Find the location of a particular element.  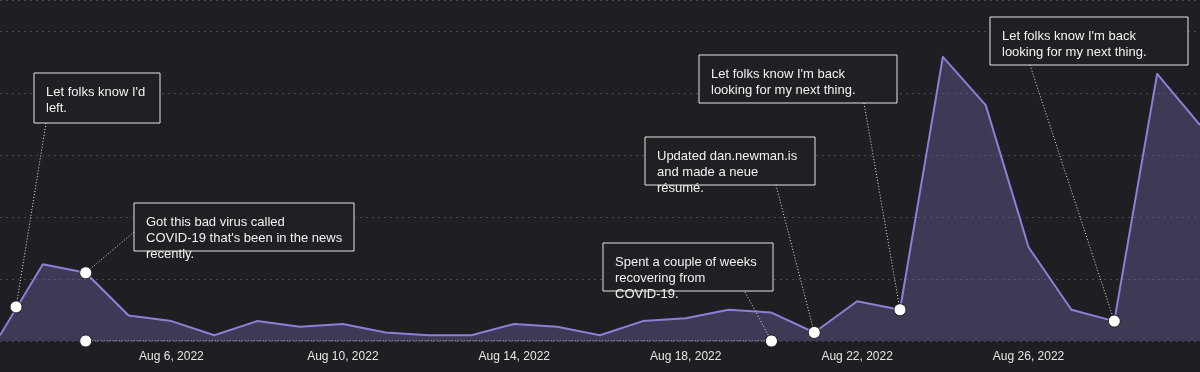

x-tick-label: Aug 14, 2022 is located at coordinates (514, 356).